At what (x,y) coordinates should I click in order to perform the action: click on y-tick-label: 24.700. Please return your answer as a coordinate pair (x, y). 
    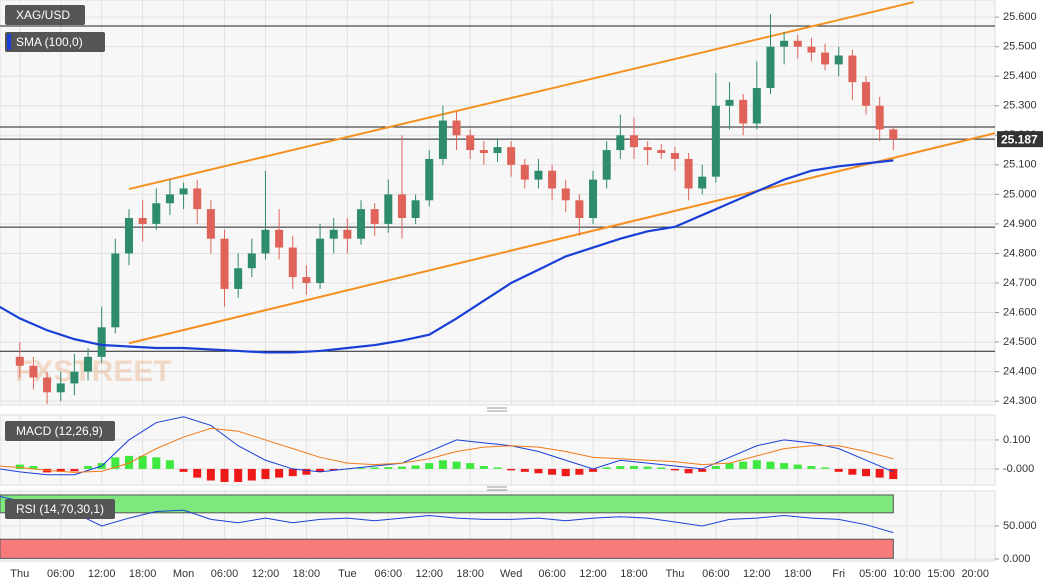
    Looking at the image, I should click on (1020, 283).